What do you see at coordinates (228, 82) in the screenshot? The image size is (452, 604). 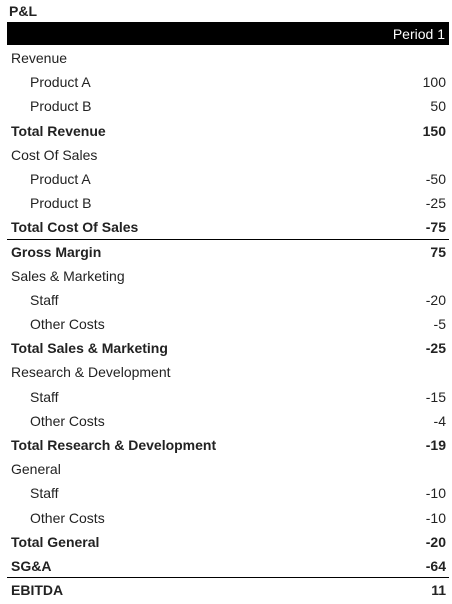 I see `table-row: Product A 100` at bounding box center [228, 82].